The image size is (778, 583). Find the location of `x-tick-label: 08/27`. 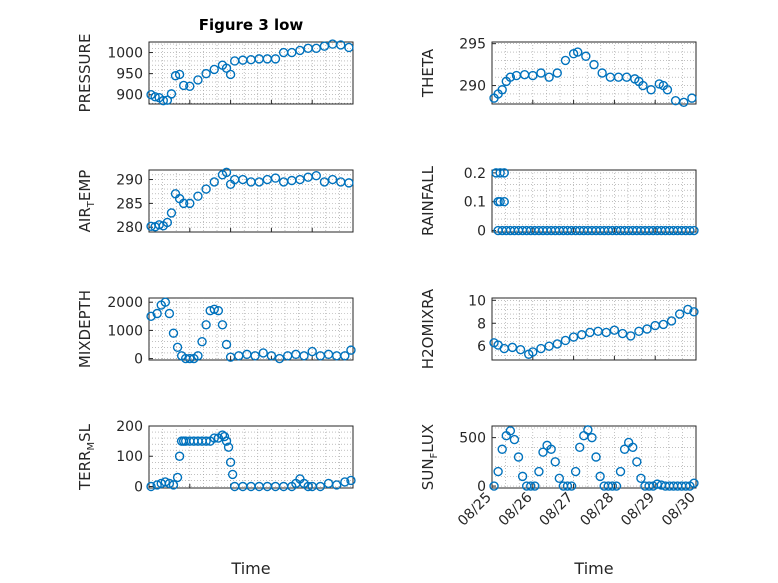

x-tick-label: 08/27 is located at coordinates (557, 510).